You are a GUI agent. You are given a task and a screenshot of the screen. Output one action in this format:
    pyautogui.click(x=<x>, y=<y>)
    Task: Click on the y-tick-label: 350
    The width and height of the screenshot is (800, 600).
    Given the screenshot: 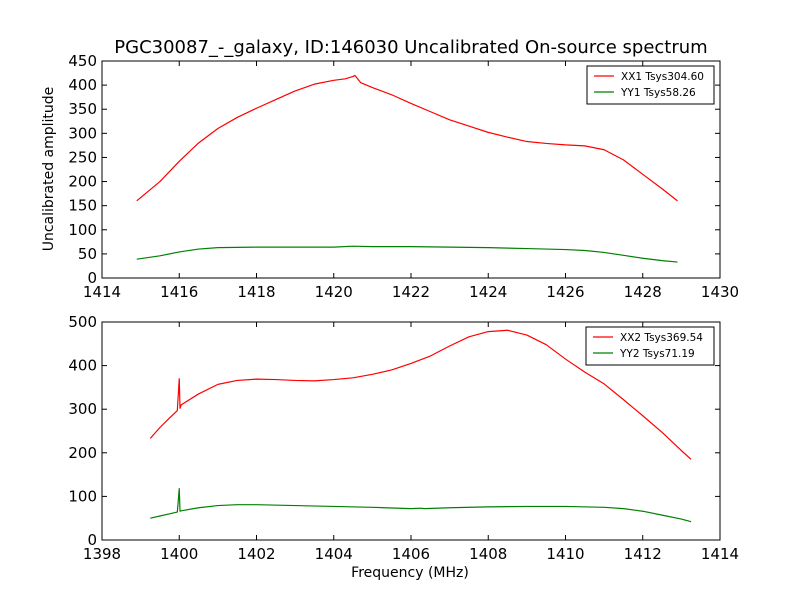 What is the action you would take?
    pyautogui.click(x=82, y=109)
    